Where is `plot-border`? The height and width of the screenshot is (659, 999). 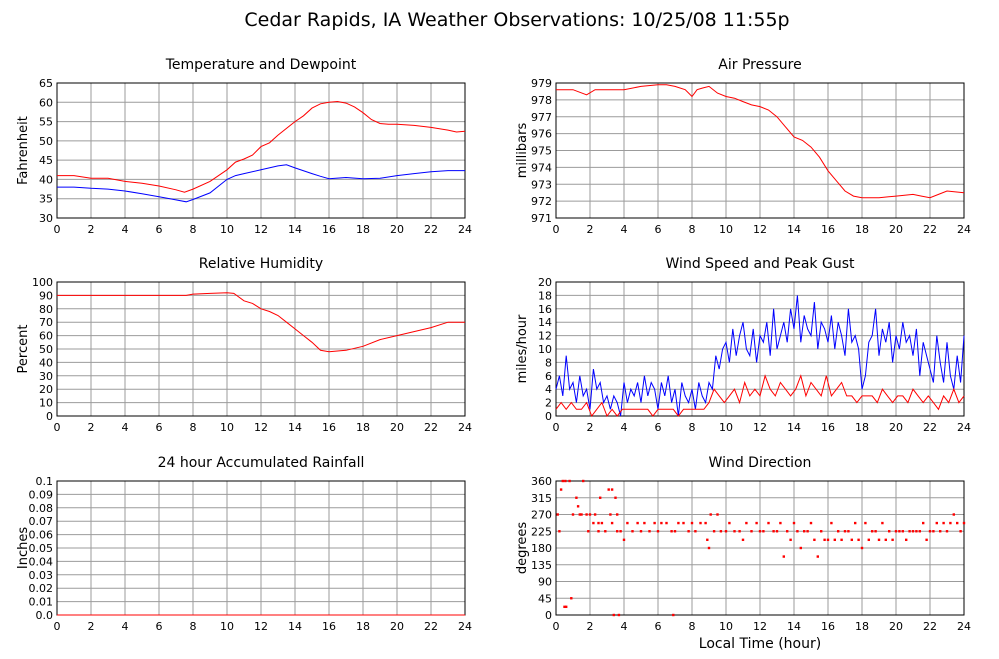 plot-border is located at coordinates (760, 548).